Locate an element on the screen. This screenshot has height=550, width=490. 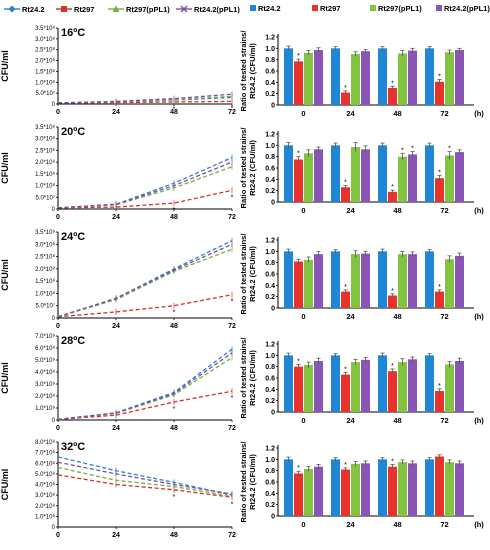
panel-temperature-label: 16ºC is located at coordinates (73, 33).